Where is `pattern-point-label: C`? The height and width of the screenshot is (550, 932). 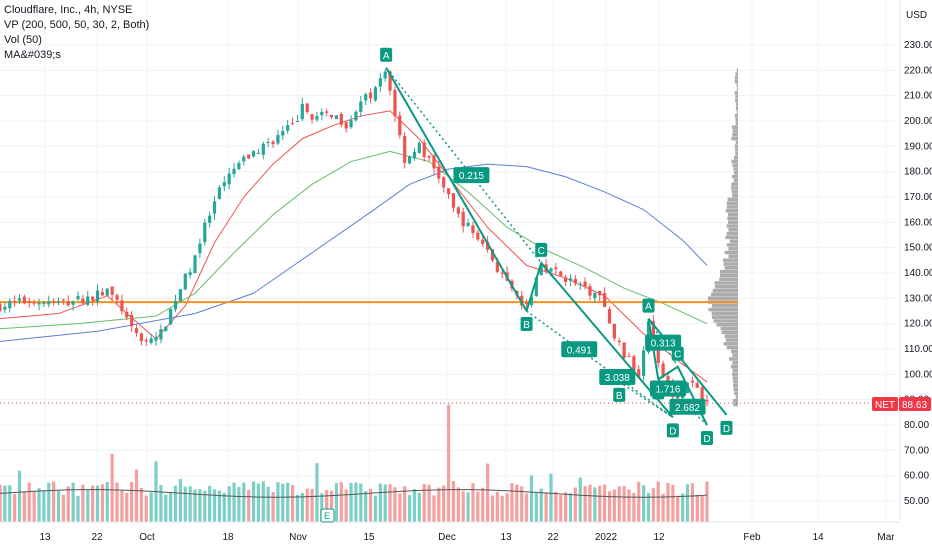
pattern-point-label: C is located at coordinates (541, 251).